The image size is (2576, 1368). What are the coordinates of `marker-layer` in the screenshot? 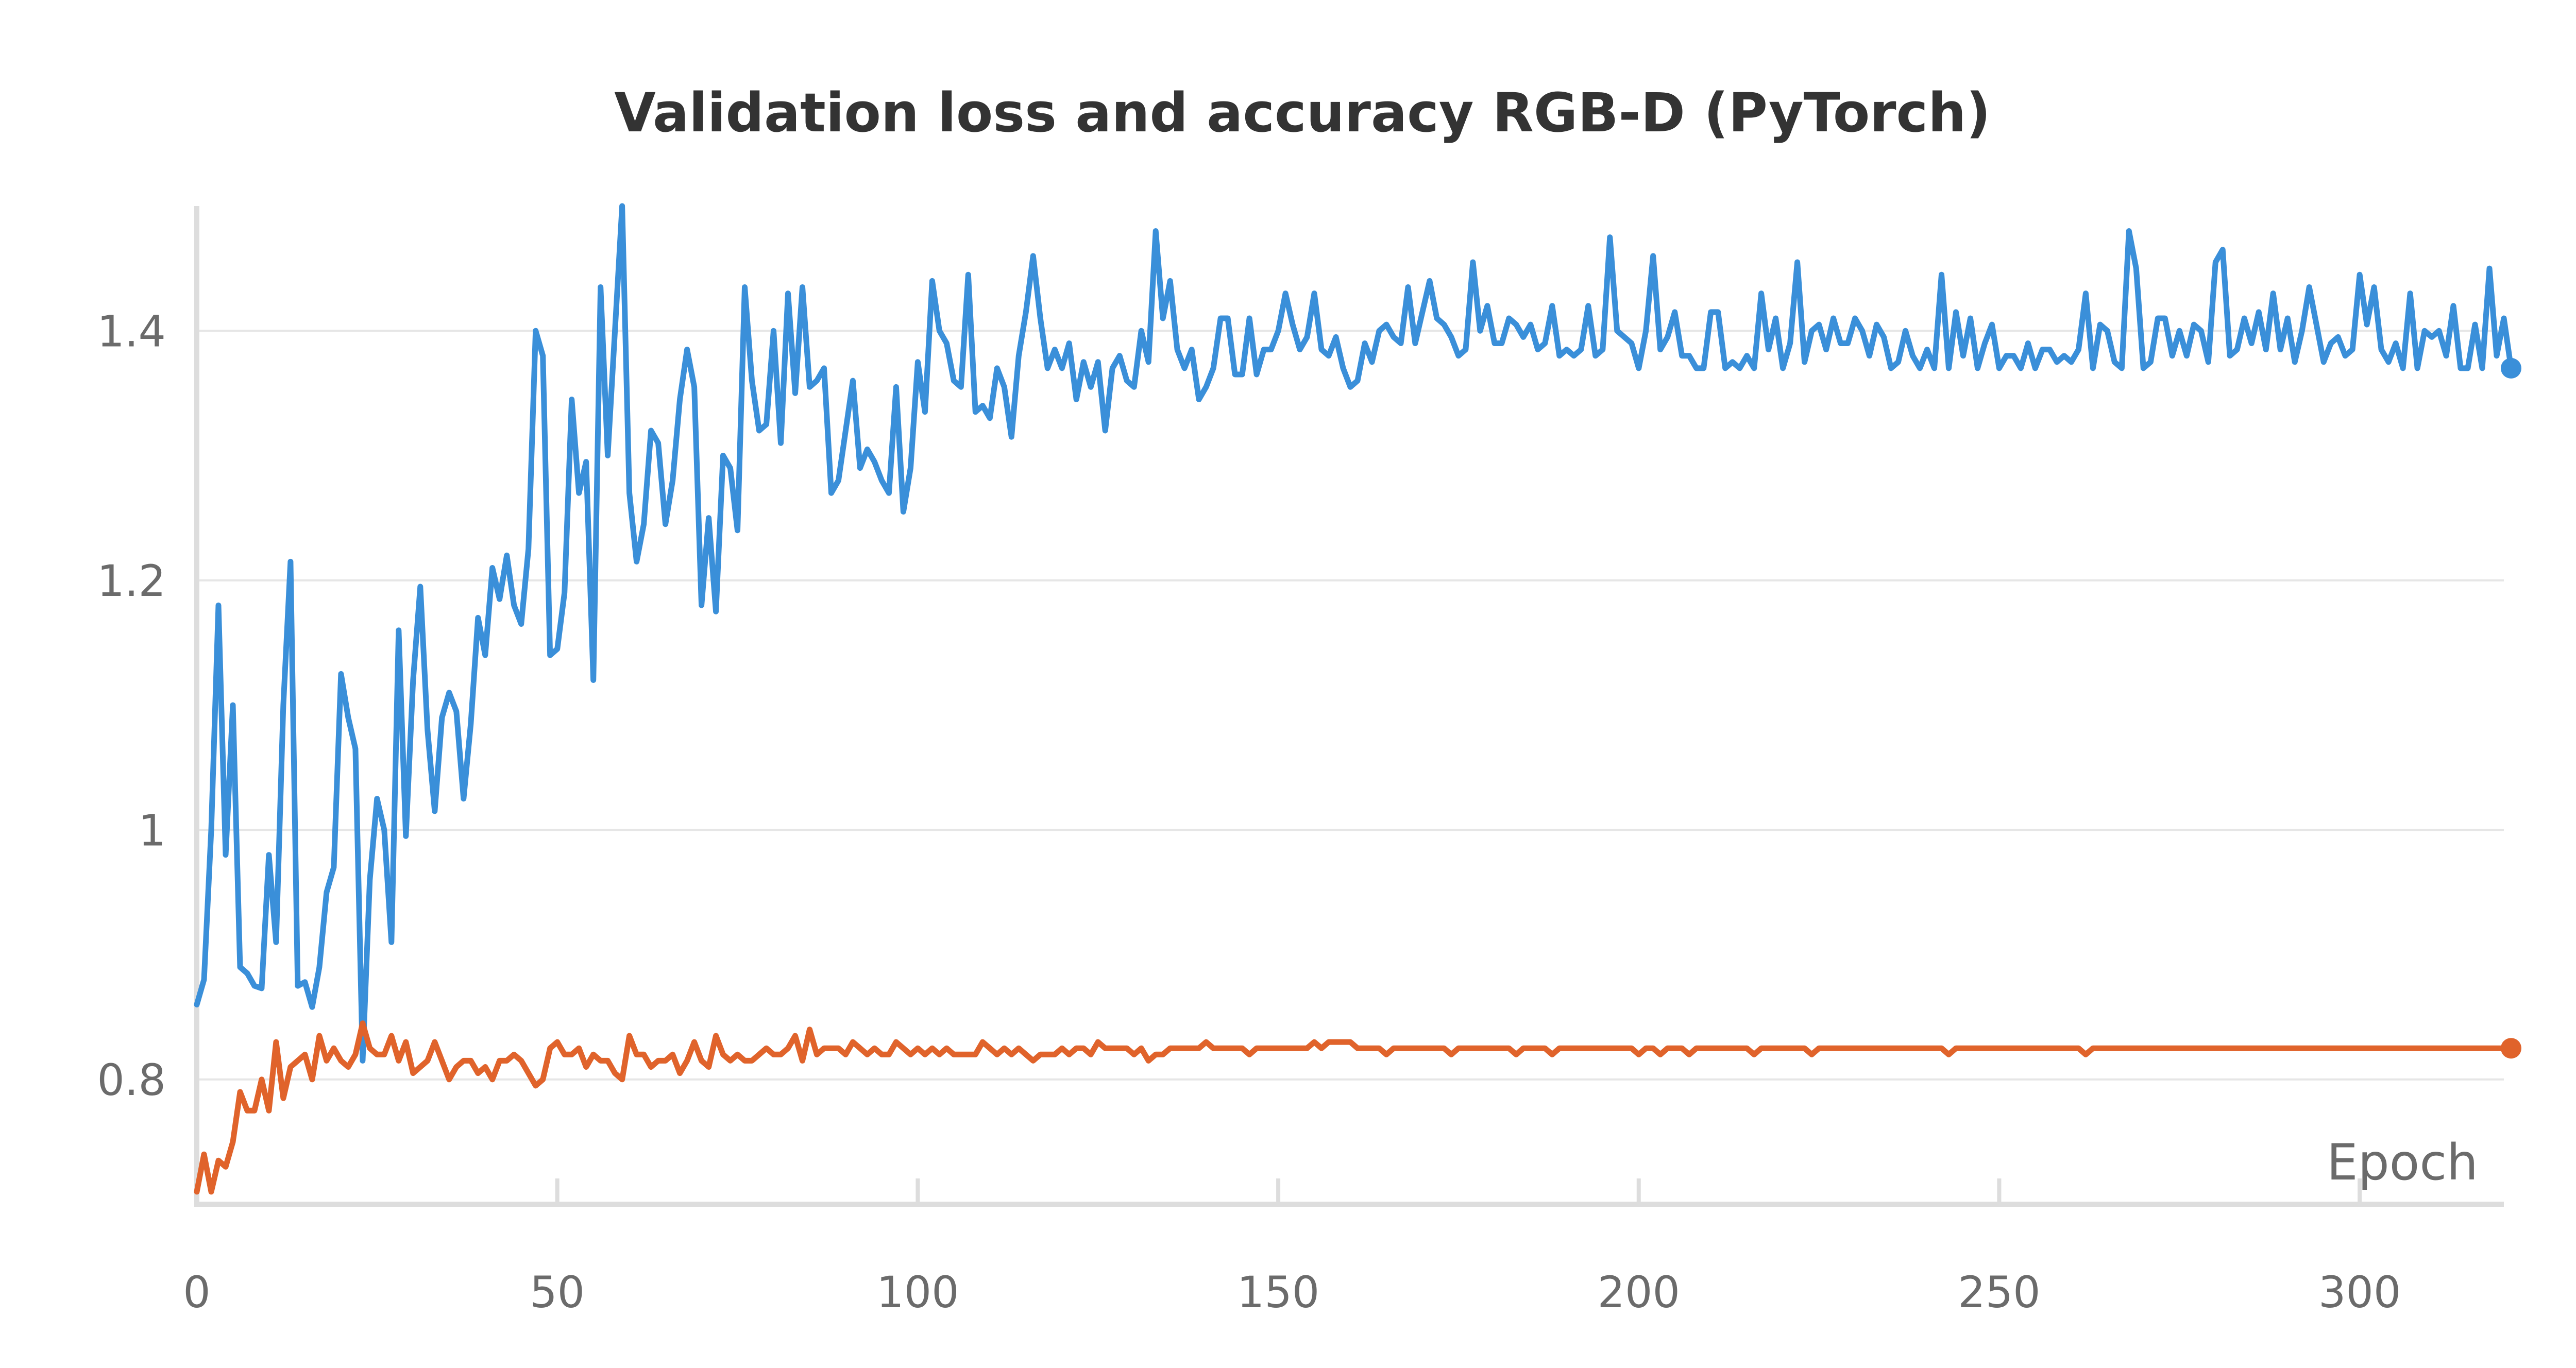 It's located at (2510, 708).